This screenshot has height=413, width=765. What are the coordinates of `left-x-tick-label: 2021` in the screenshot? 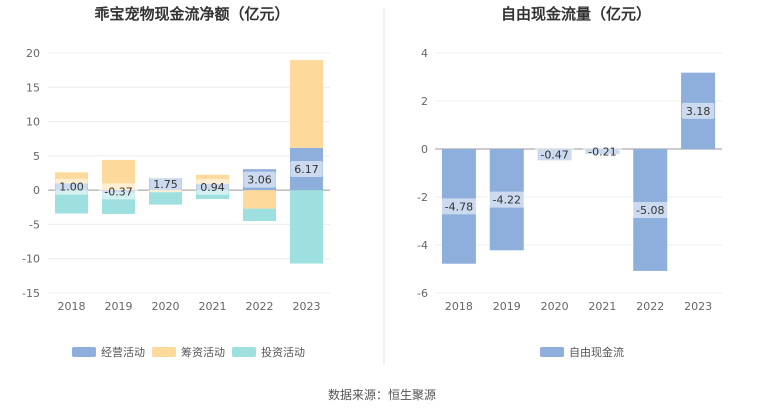 It's located at (213, 306).